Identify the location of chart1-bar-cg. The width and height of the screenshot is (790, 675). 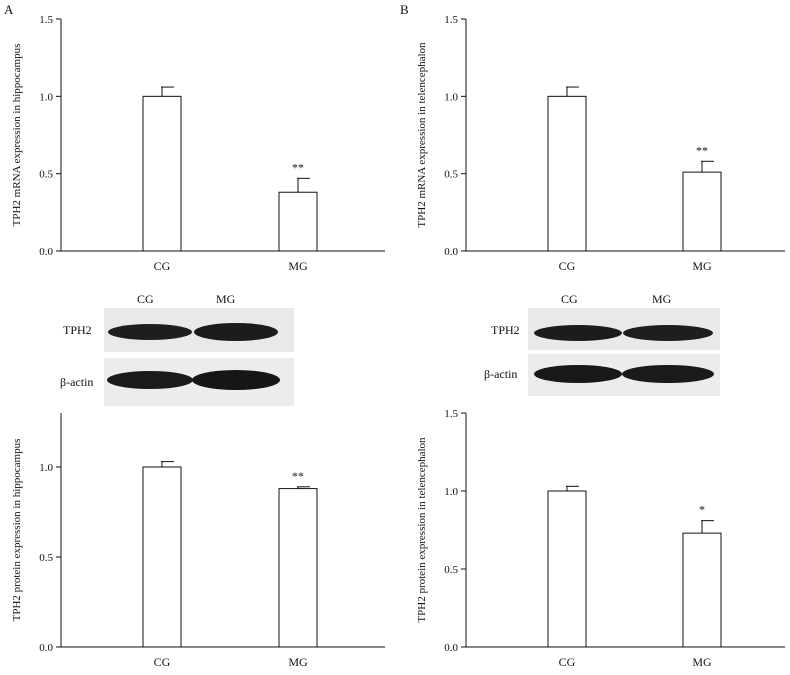
(162, 173).